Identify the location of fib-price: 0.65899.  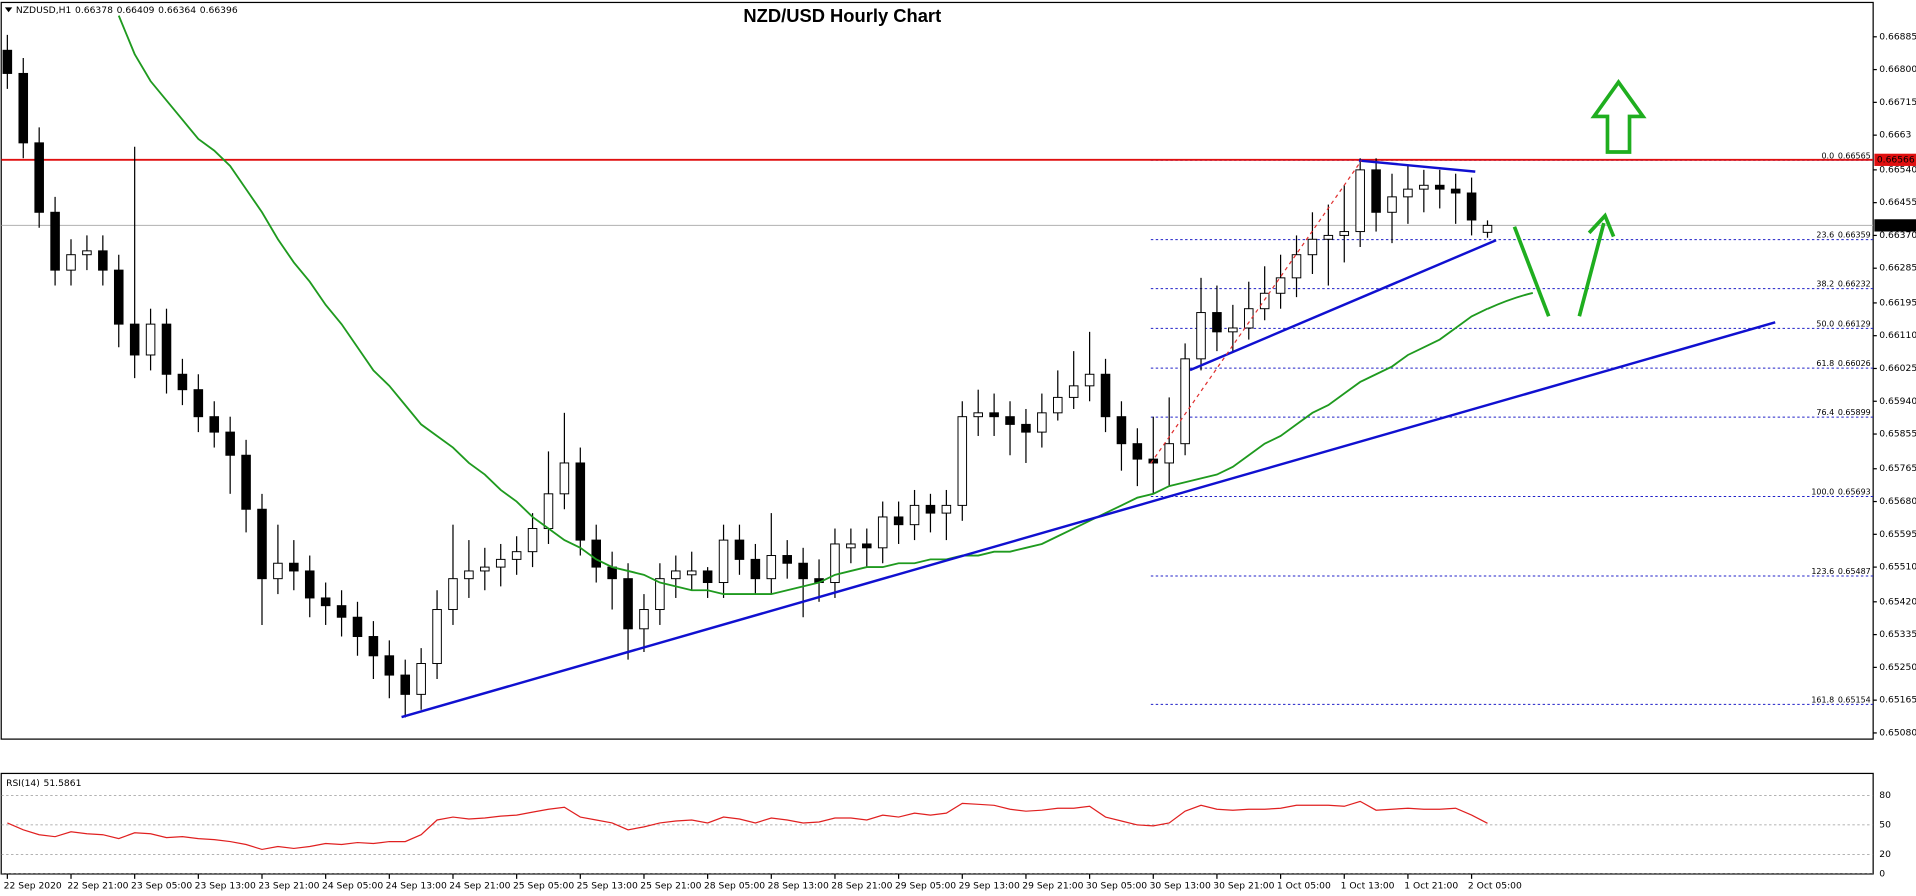
(1854, 412).